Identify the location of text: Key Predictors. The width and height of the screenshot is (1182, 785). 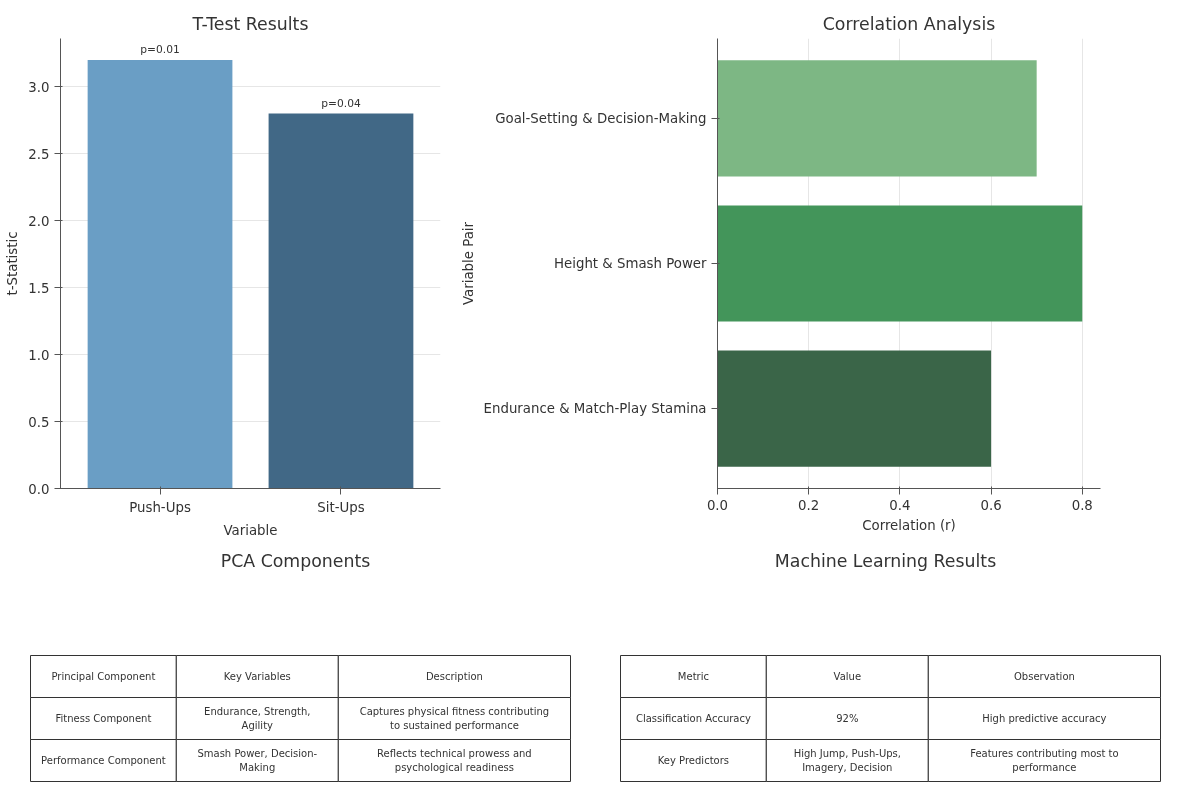
(693, 760).